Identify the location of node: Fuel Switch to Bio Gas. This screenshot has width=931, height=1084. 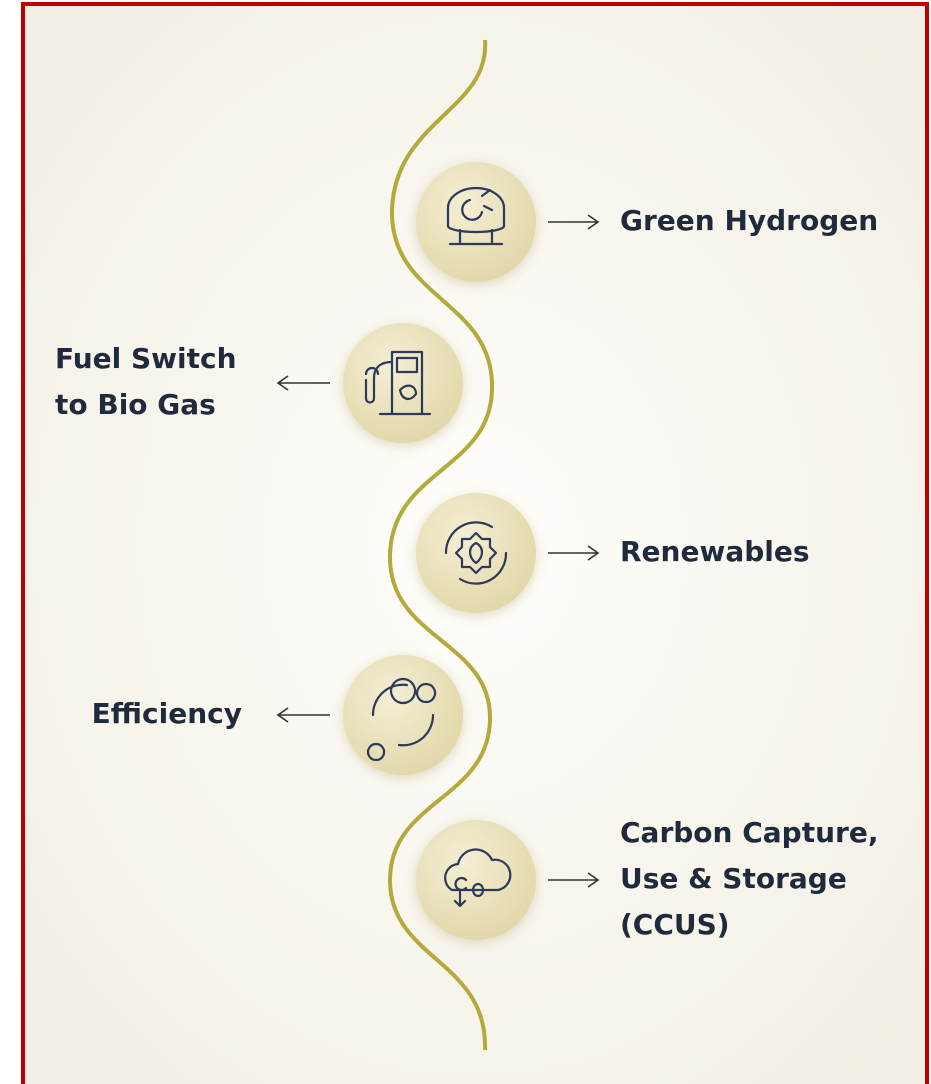
(259, 383).